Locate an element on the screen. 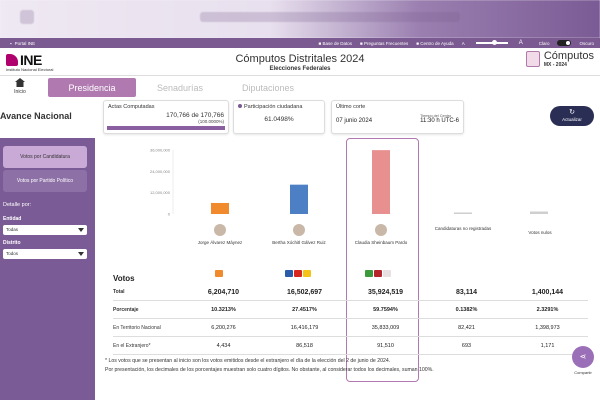 Image resolution: width=600 pixels, height=400 pixels. blurred-browser-area is located at coordinates (300, 19).